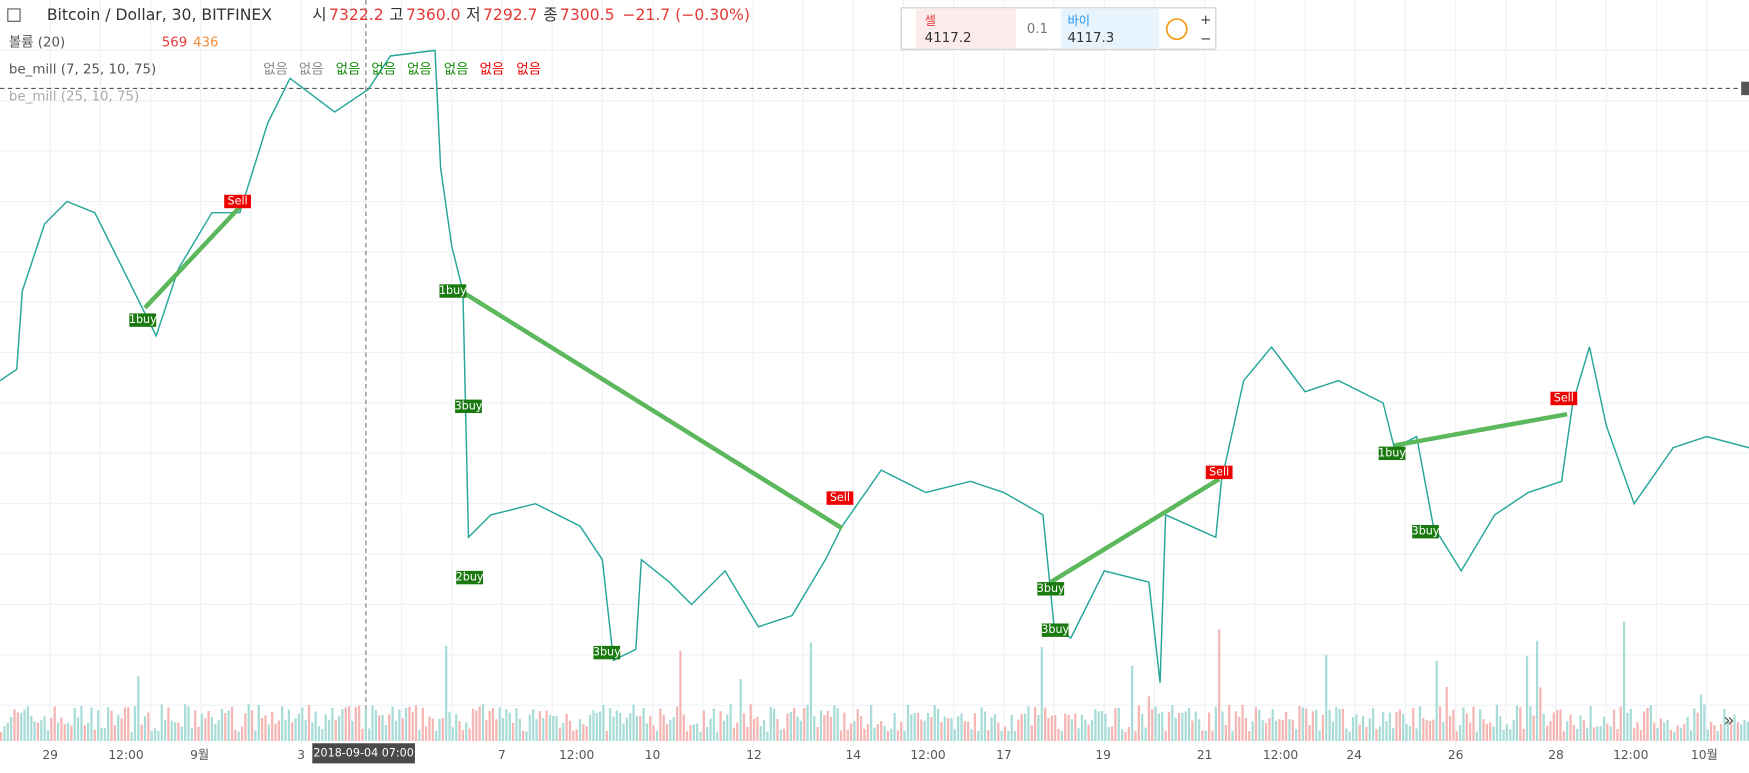 The width and height of the screenshot is (1749, 773). What do you see at coordinates (1051, 589) in the screenshot?
I see `signal-box` at bounding box center [1051, 589].